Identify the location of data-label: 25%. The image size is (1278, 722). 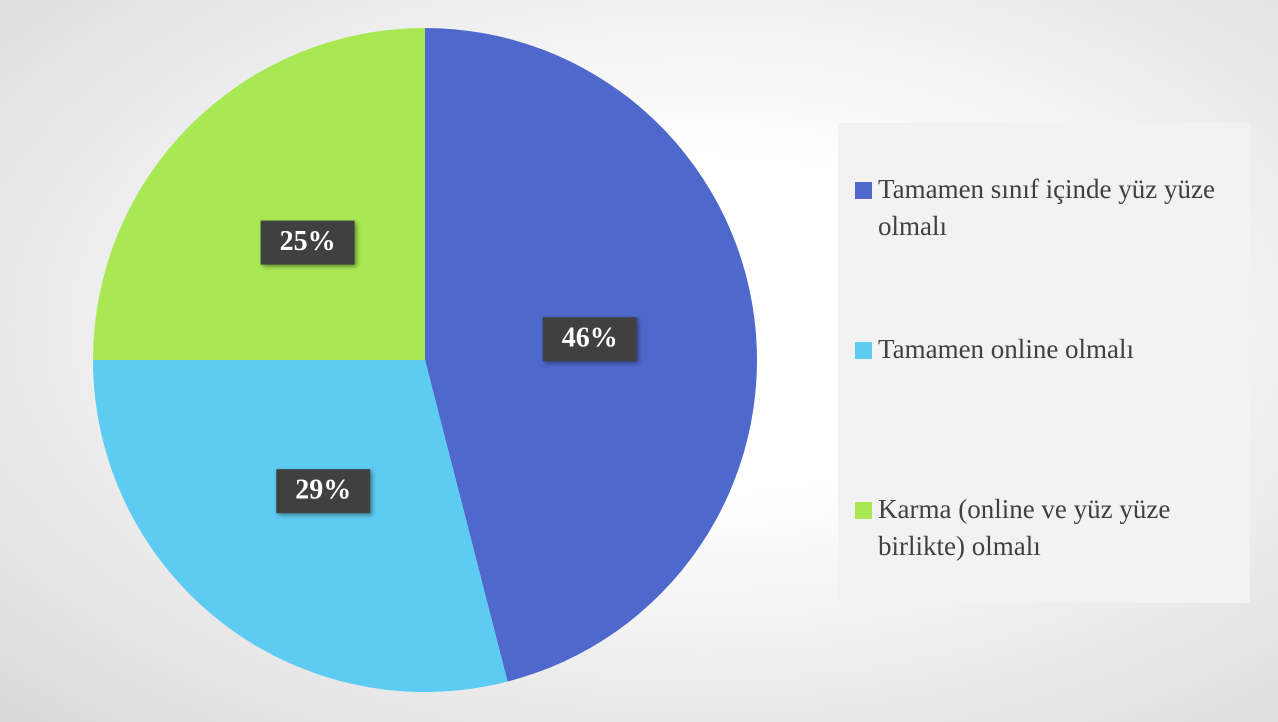
(308, 241).